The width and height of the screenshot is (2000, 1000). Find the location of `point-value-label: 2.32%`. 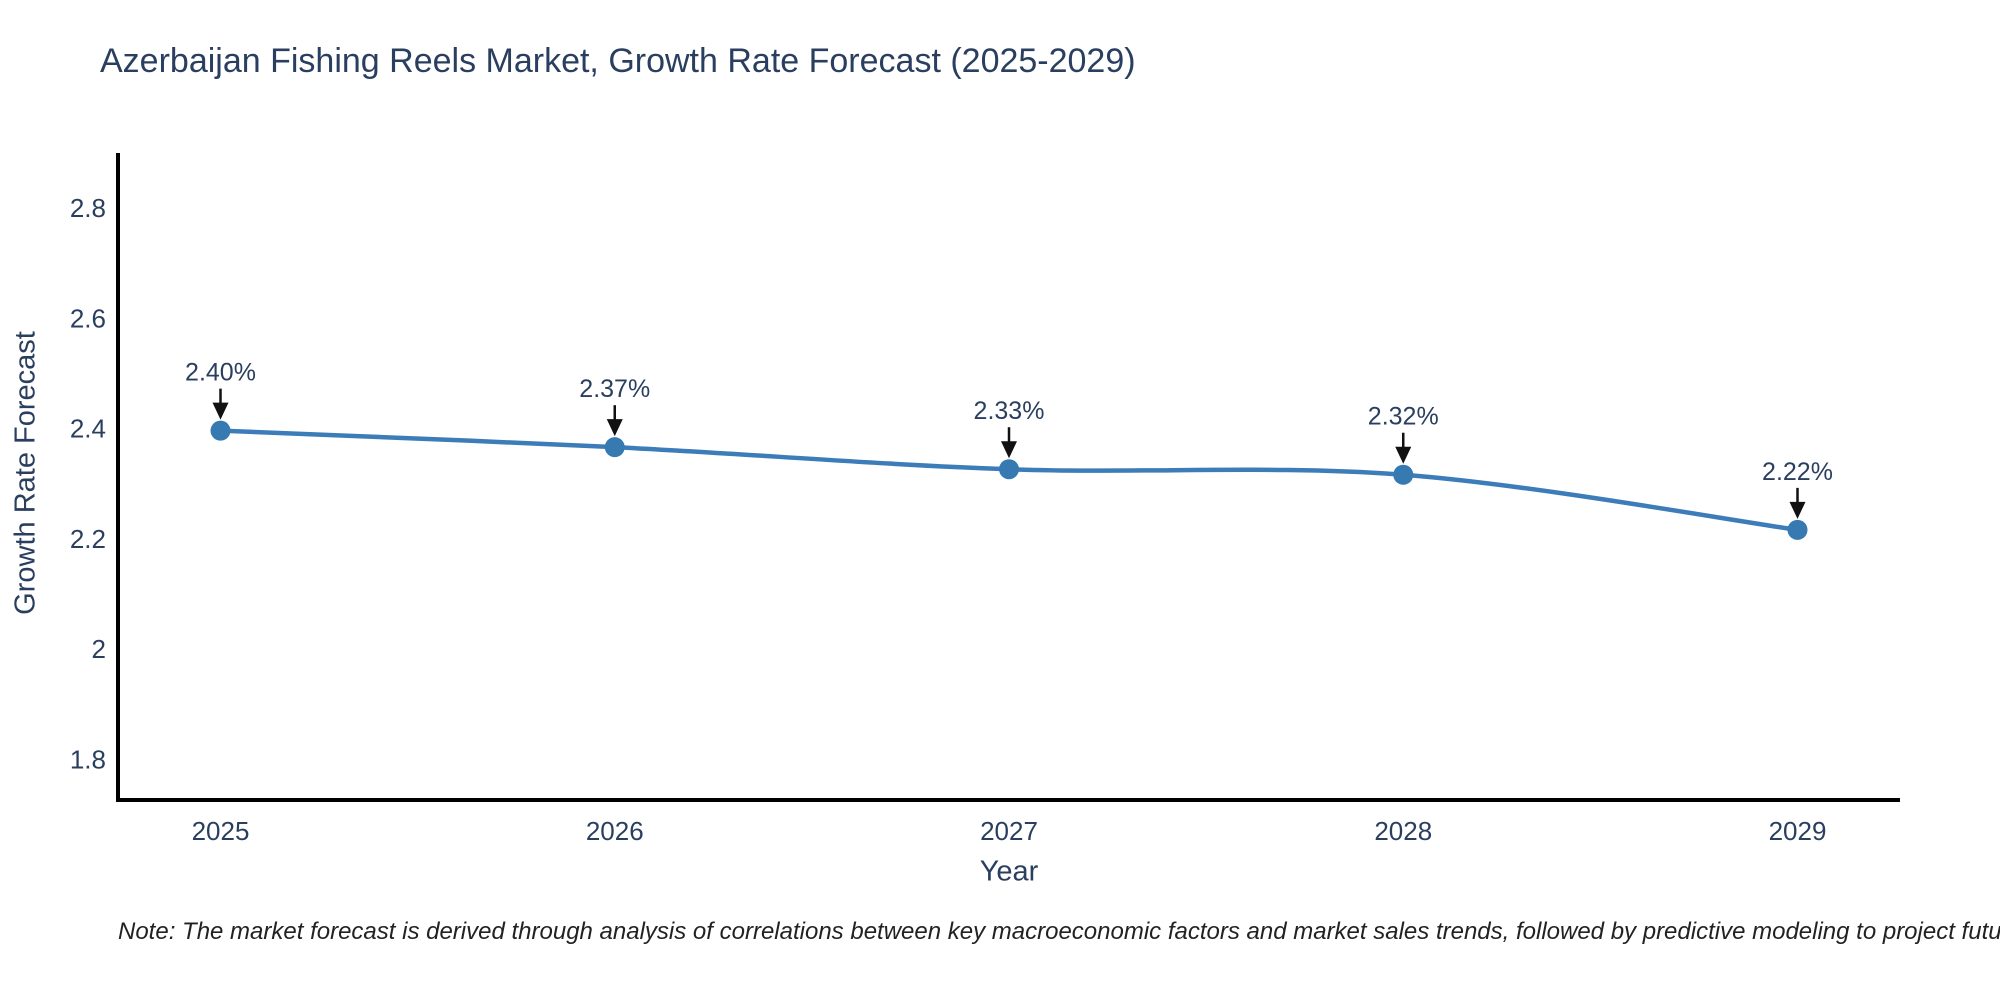

point-value-label: 2.32% is located at coordinates (1403, 417).